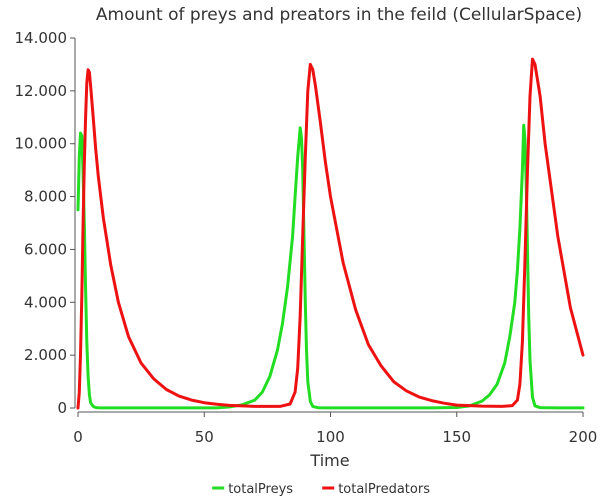 This screenshot has width=600, height=500. What do you see at coordinates (45, 197) in the screenshot?
I see `y-tick-label: 8.000` at bounding box center [45, 197].